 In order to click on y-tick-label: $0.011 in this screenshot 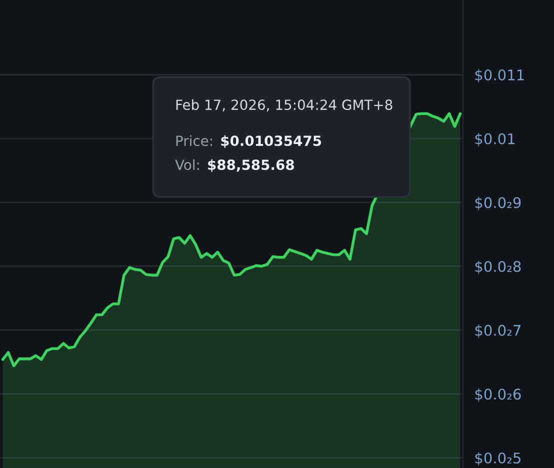, I will do `click(499, 75)`.